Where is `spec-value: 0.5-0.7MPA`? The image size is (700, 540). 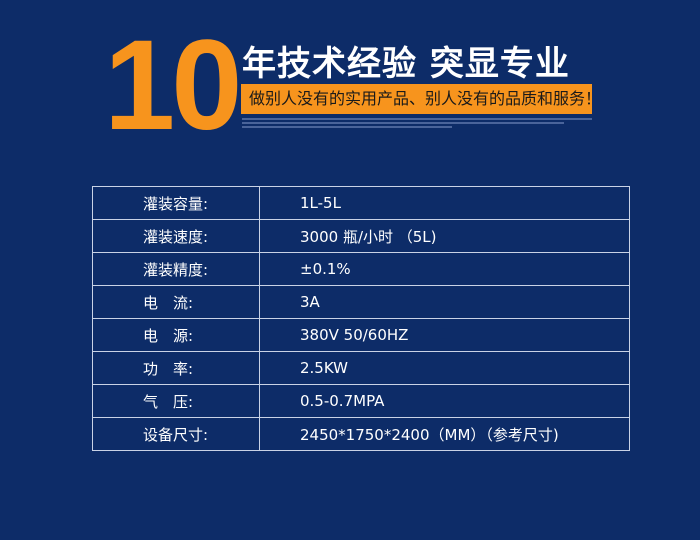
spec-value: 0.5-0.7MPA is located at coordinates (444, 401).